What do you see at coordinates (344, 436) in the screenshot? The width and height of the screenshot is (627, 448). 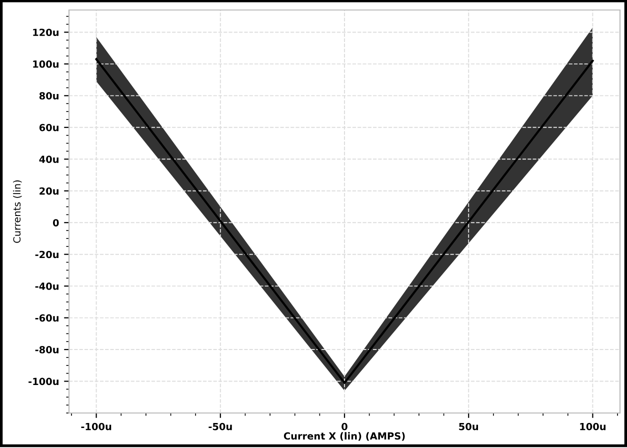 I see `x-axis-title: Current X (lin) (AMPS)` at bounding box center [344, 436].